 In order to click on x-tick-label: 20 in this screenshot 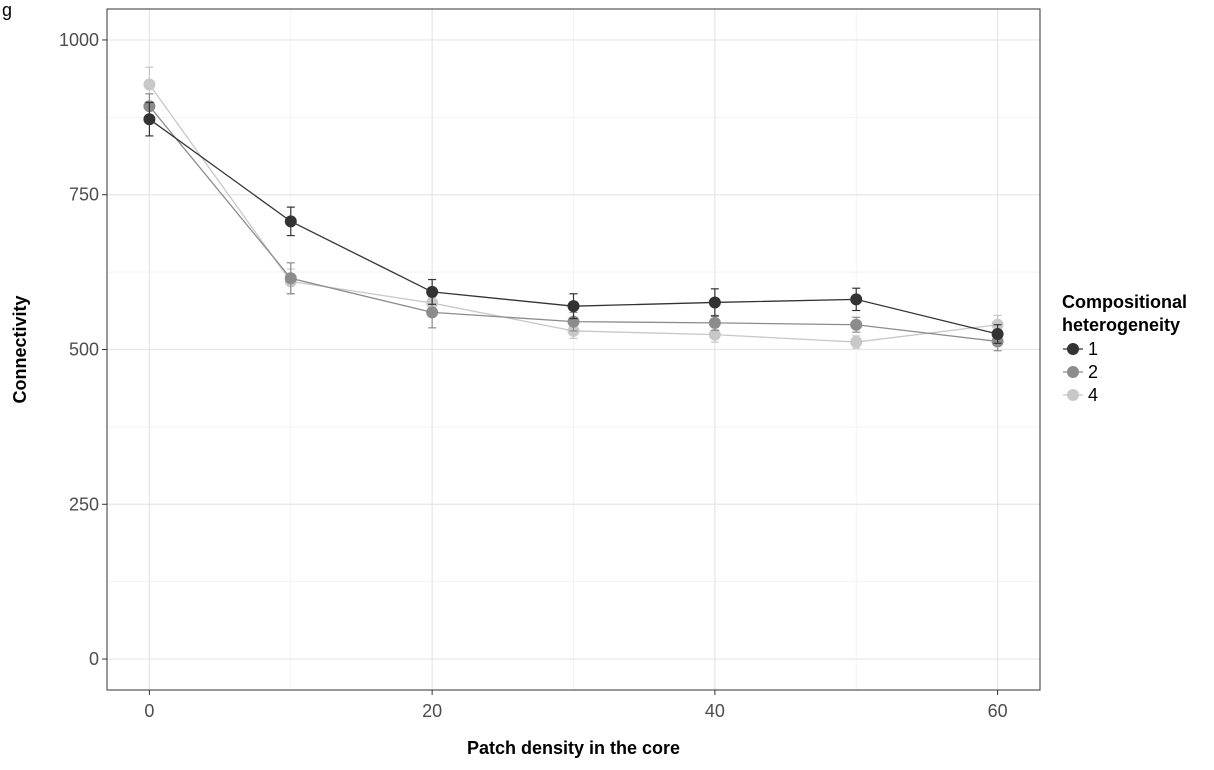, I will do `click(432, 711)`.